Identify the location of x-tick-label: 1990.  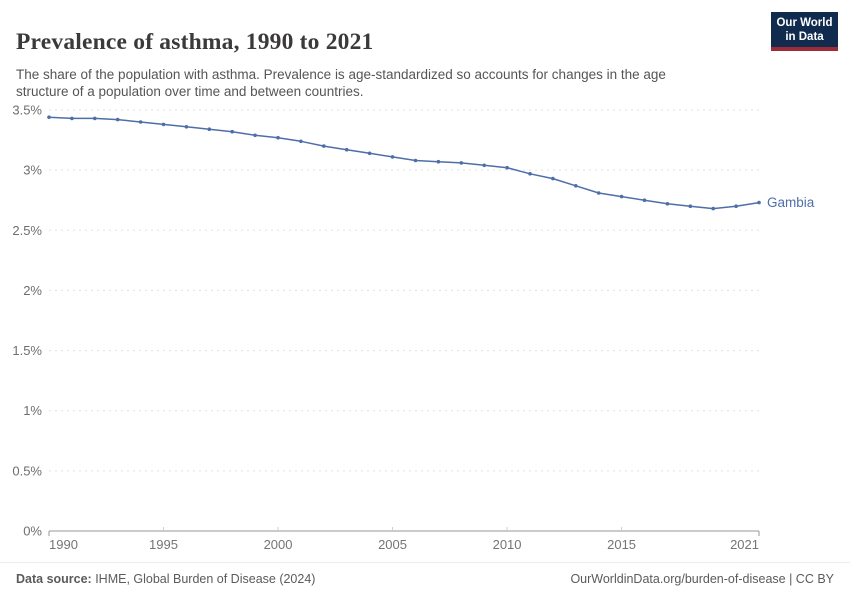
(63, 544).